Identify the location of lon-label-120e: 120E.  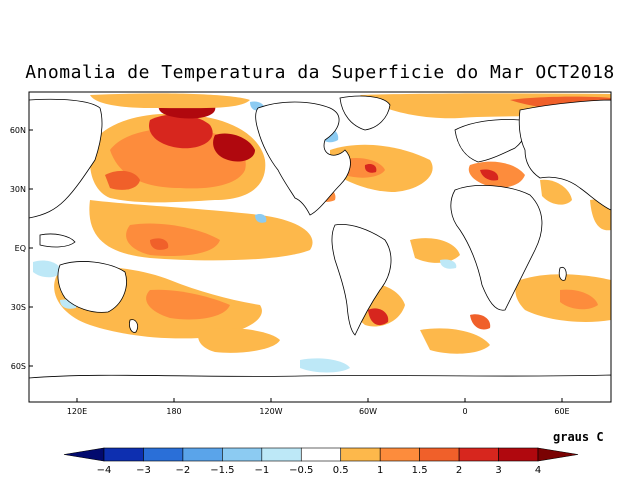
(77, 411).